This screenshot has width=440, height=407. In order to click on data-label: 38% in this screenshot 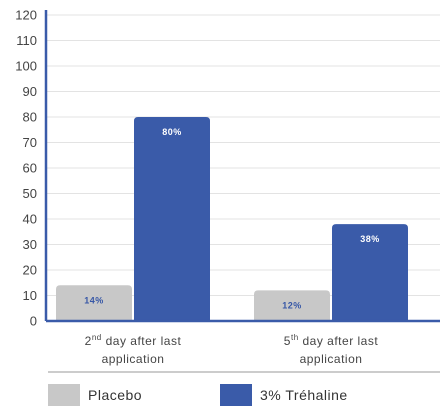, I will do `click(370, 239)`.